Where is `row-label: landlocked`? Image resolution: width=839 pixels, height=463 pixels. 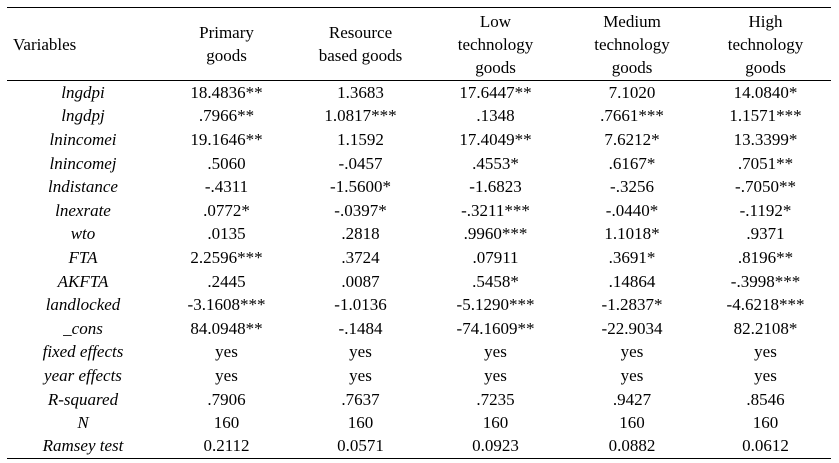 row-label: landlocked is located at coordinates (83, 305).